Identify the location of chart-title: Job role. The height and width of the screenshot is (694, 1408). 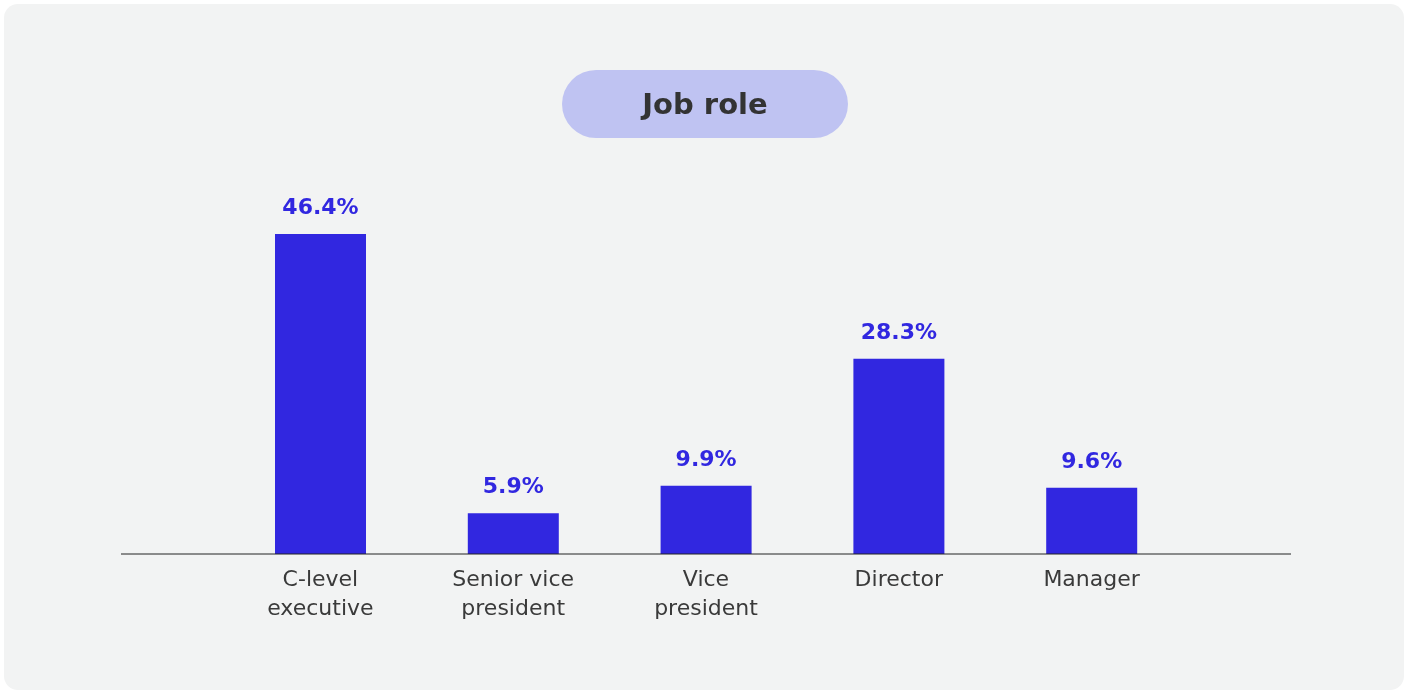
(705, 104).